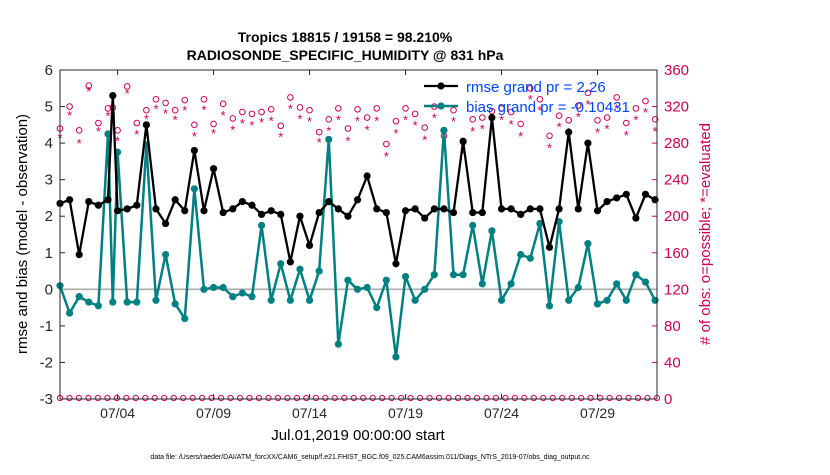  I want to click on left-tick-label: 2, so click(49, 216).